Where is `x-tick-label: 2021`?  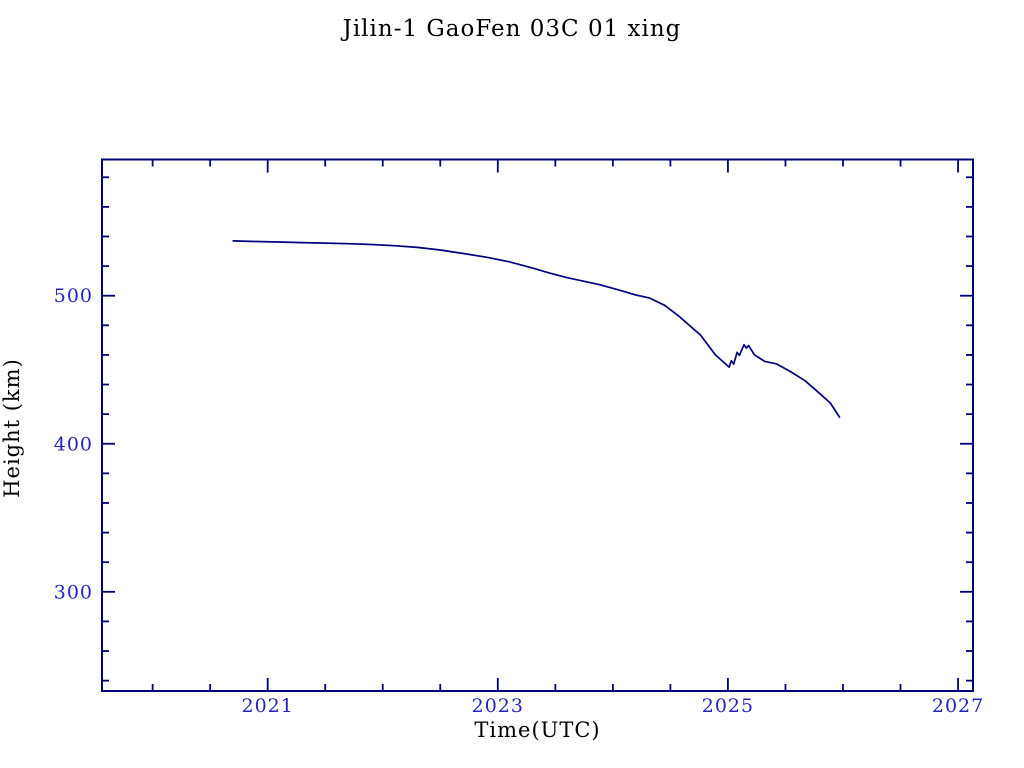 x-tick-label: 2021 is located at coordinates (268, 706).